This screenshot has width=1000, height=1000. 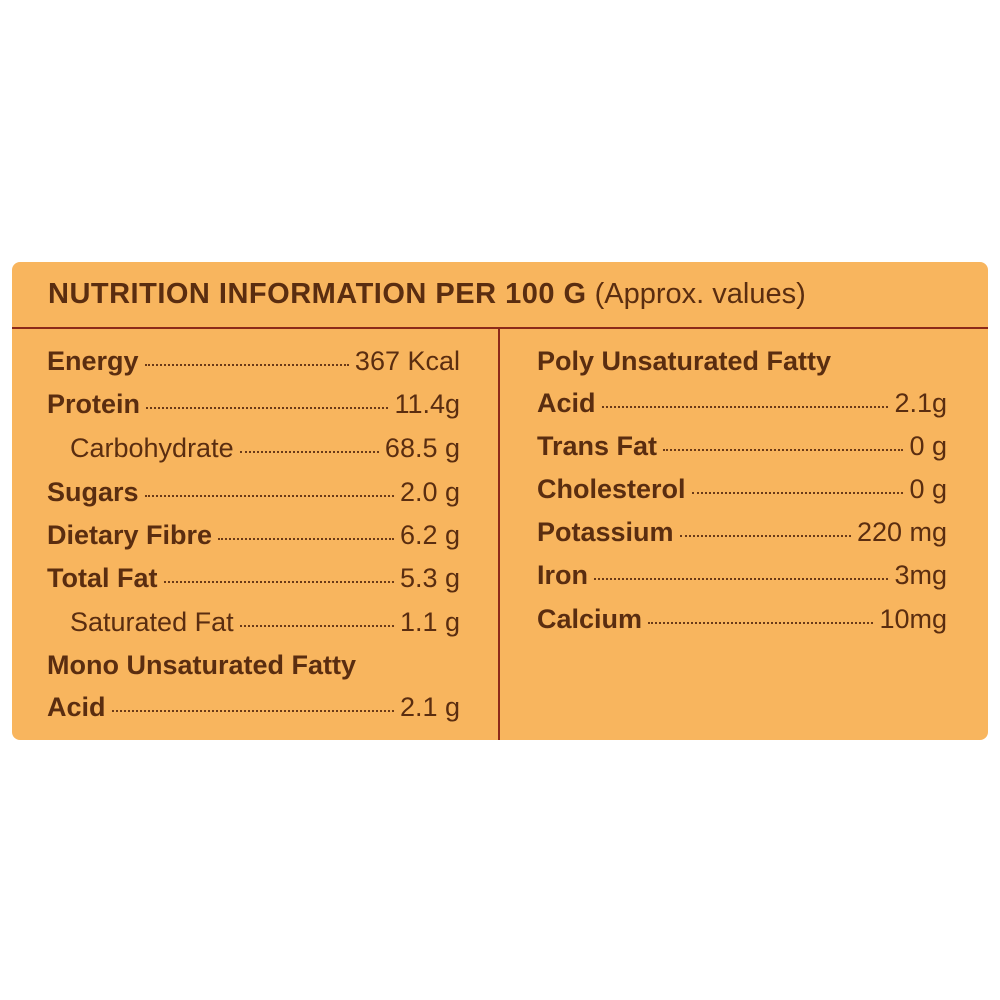 I want to click on nutrient-label: Poly Unsaturated Fatty, so click(x=684, y=361).